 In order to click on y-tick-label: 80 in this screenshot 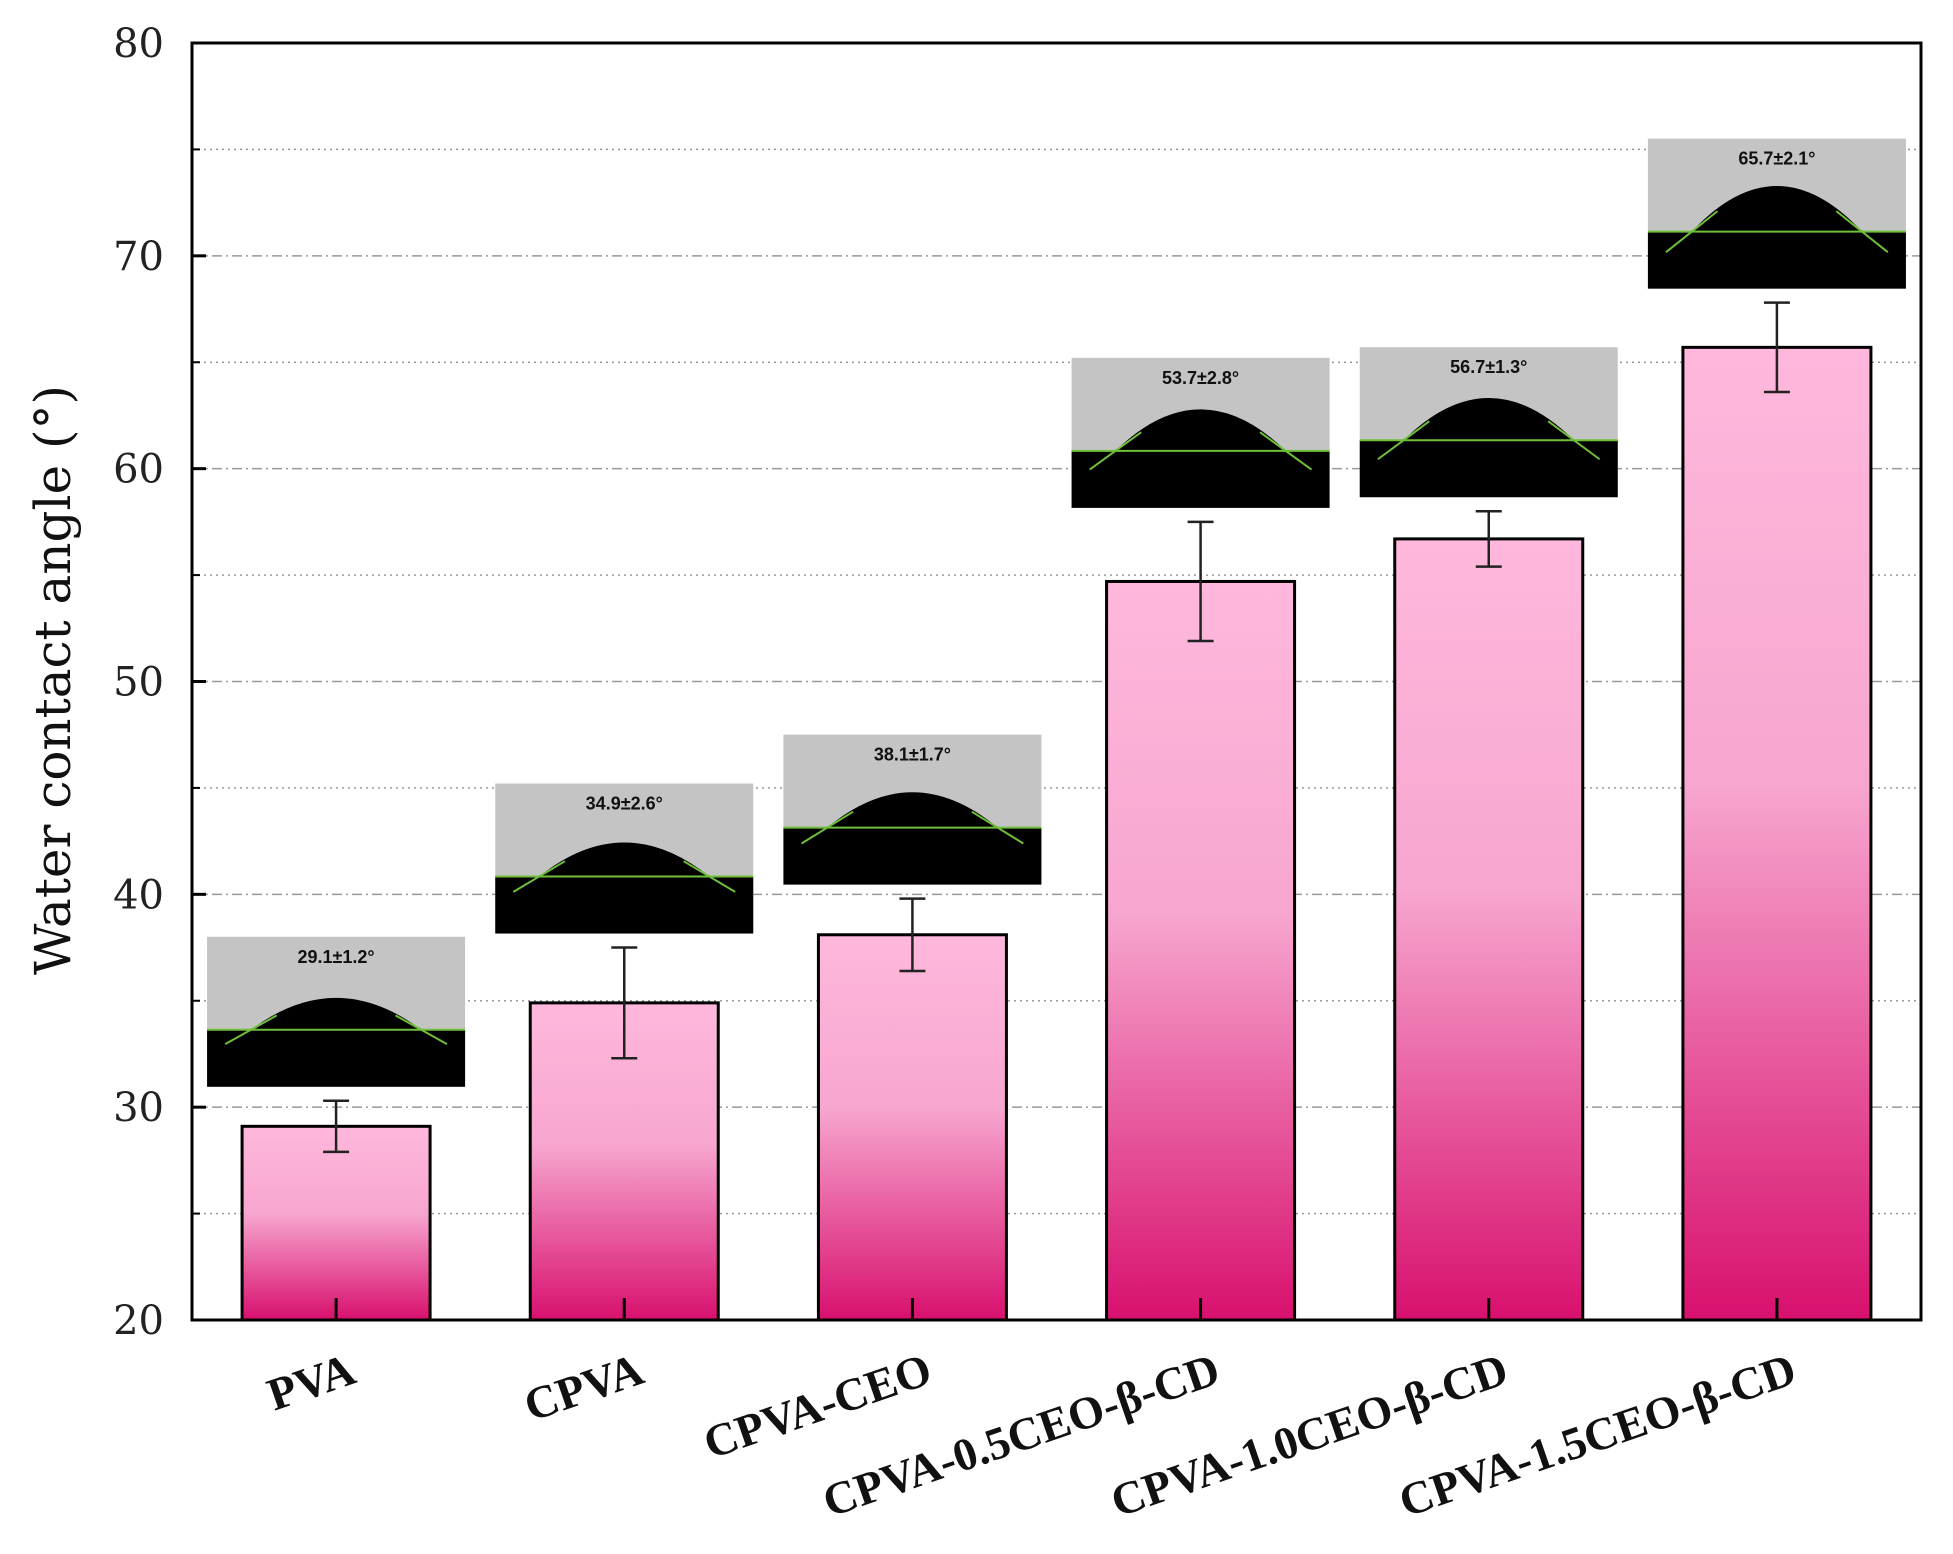, I will do `click(138, 44)`.